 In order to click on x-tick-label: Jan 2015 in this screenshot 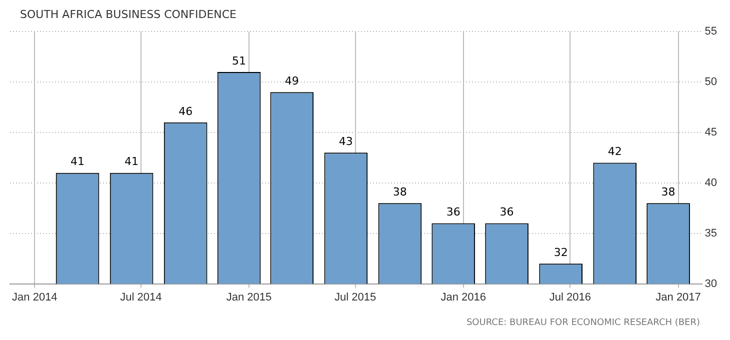, I will do `click(249, 297)`.